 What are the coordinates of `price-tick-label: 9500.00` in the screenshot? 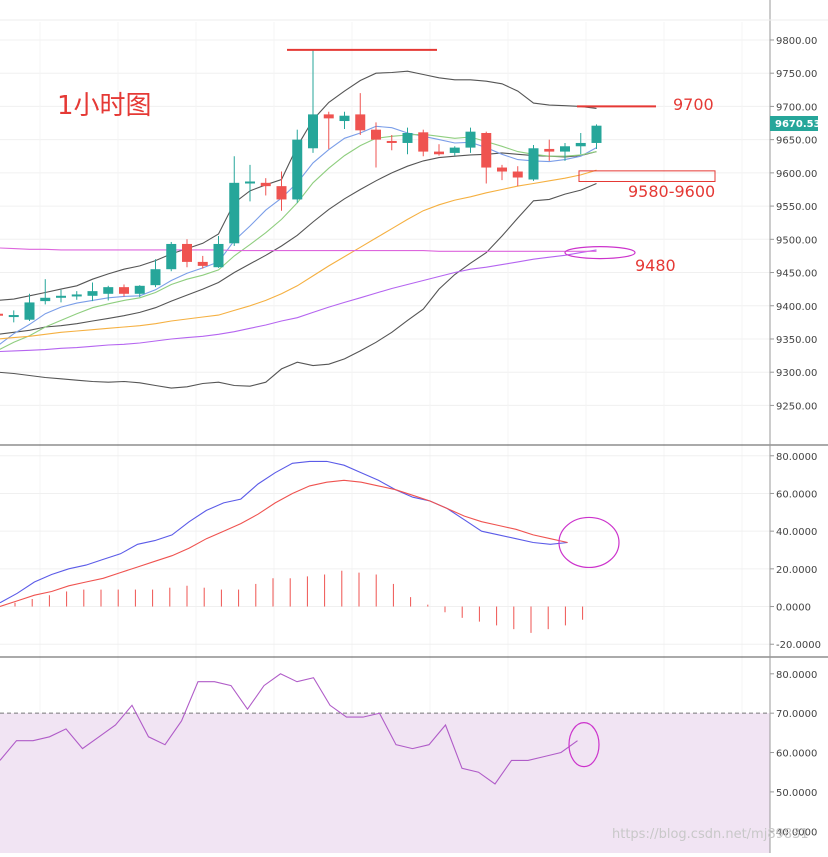 It's located at (796, 240).